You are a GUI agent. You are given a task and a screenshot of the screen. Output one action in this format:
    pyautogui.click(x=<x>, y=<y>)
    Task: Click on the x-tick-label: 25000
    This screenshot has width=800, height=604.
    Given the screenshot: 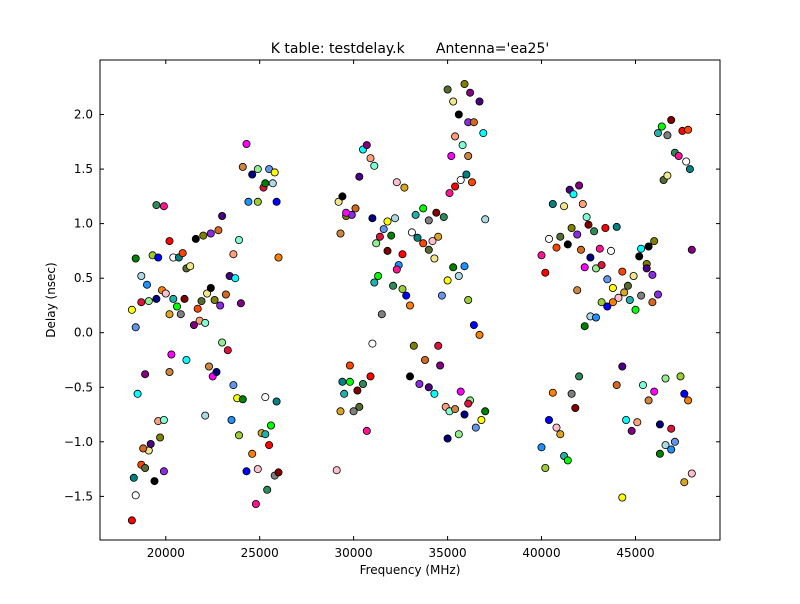 What is the action you would take?
    pyautogui.click(x=260, y=553)
    